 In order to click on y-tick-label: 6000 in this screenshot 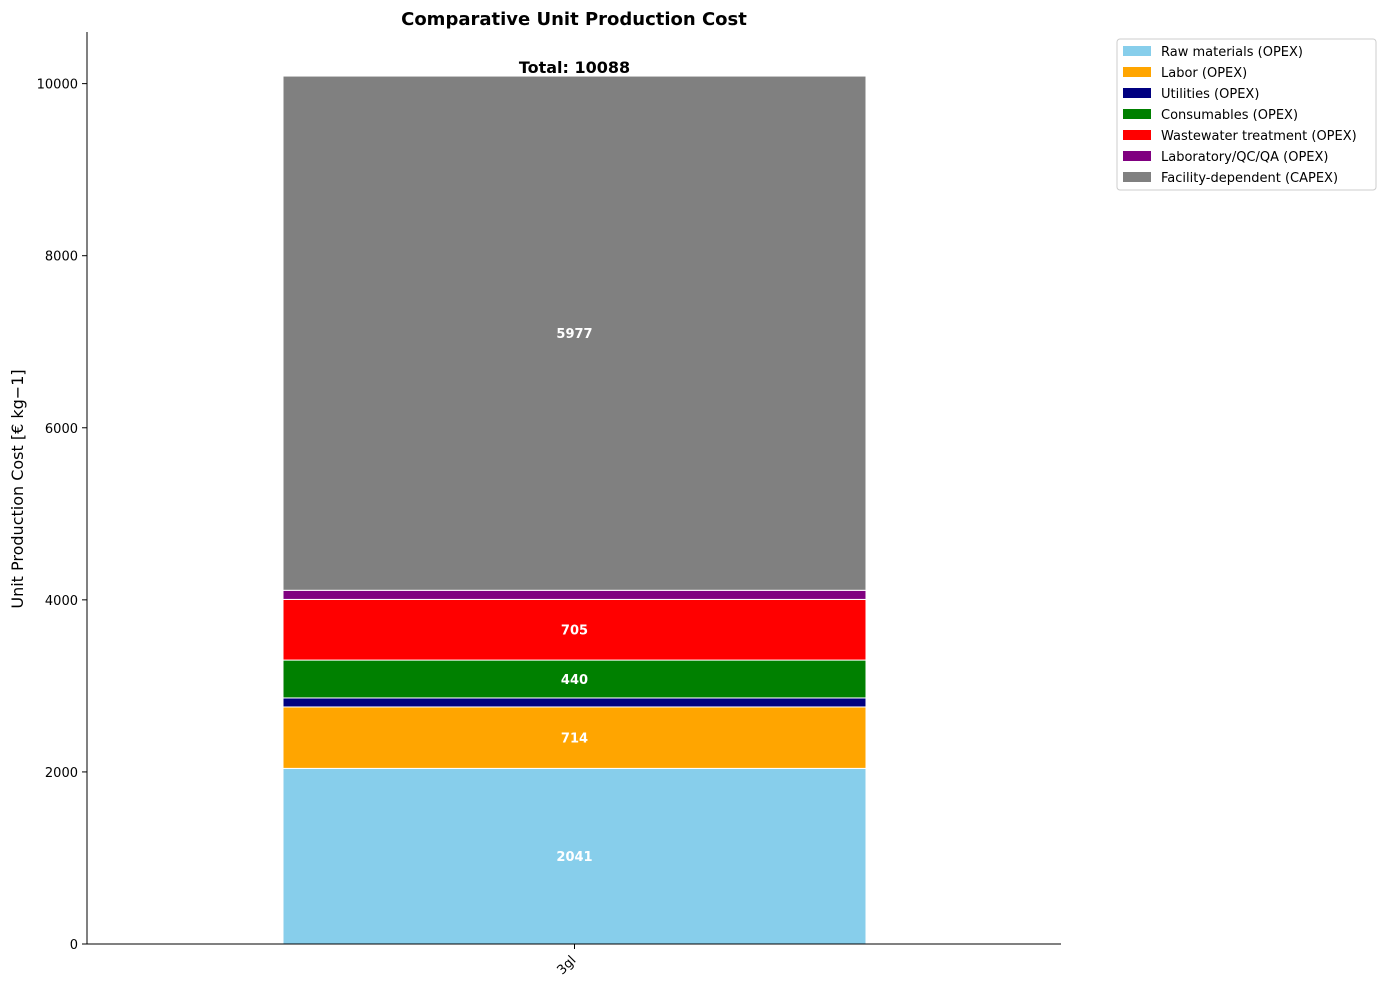, I will do `click(61, 429)`.